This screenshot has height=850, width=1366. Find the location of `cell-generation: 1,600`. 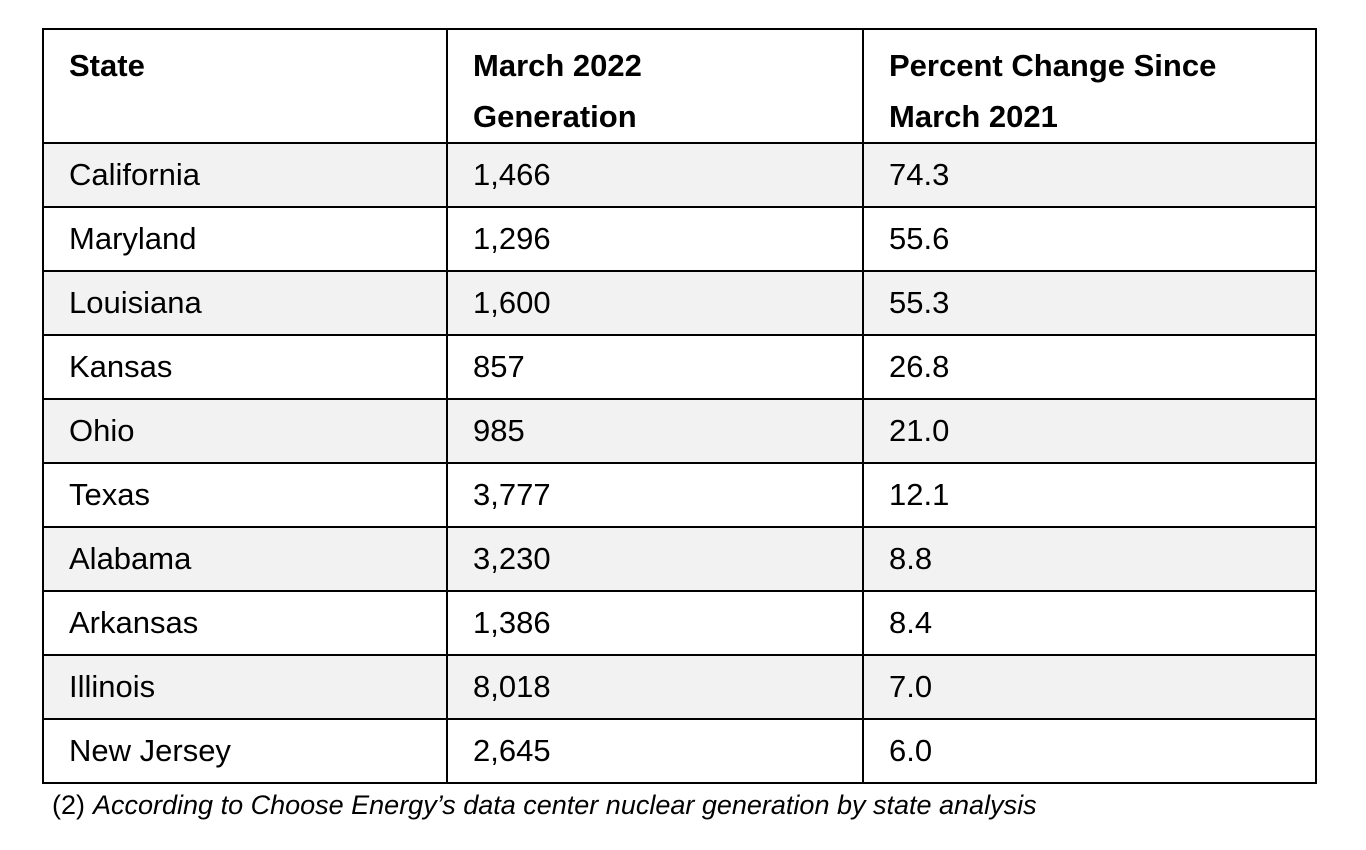

cell-generation: 1,600 is located at coordinates (655, 303).